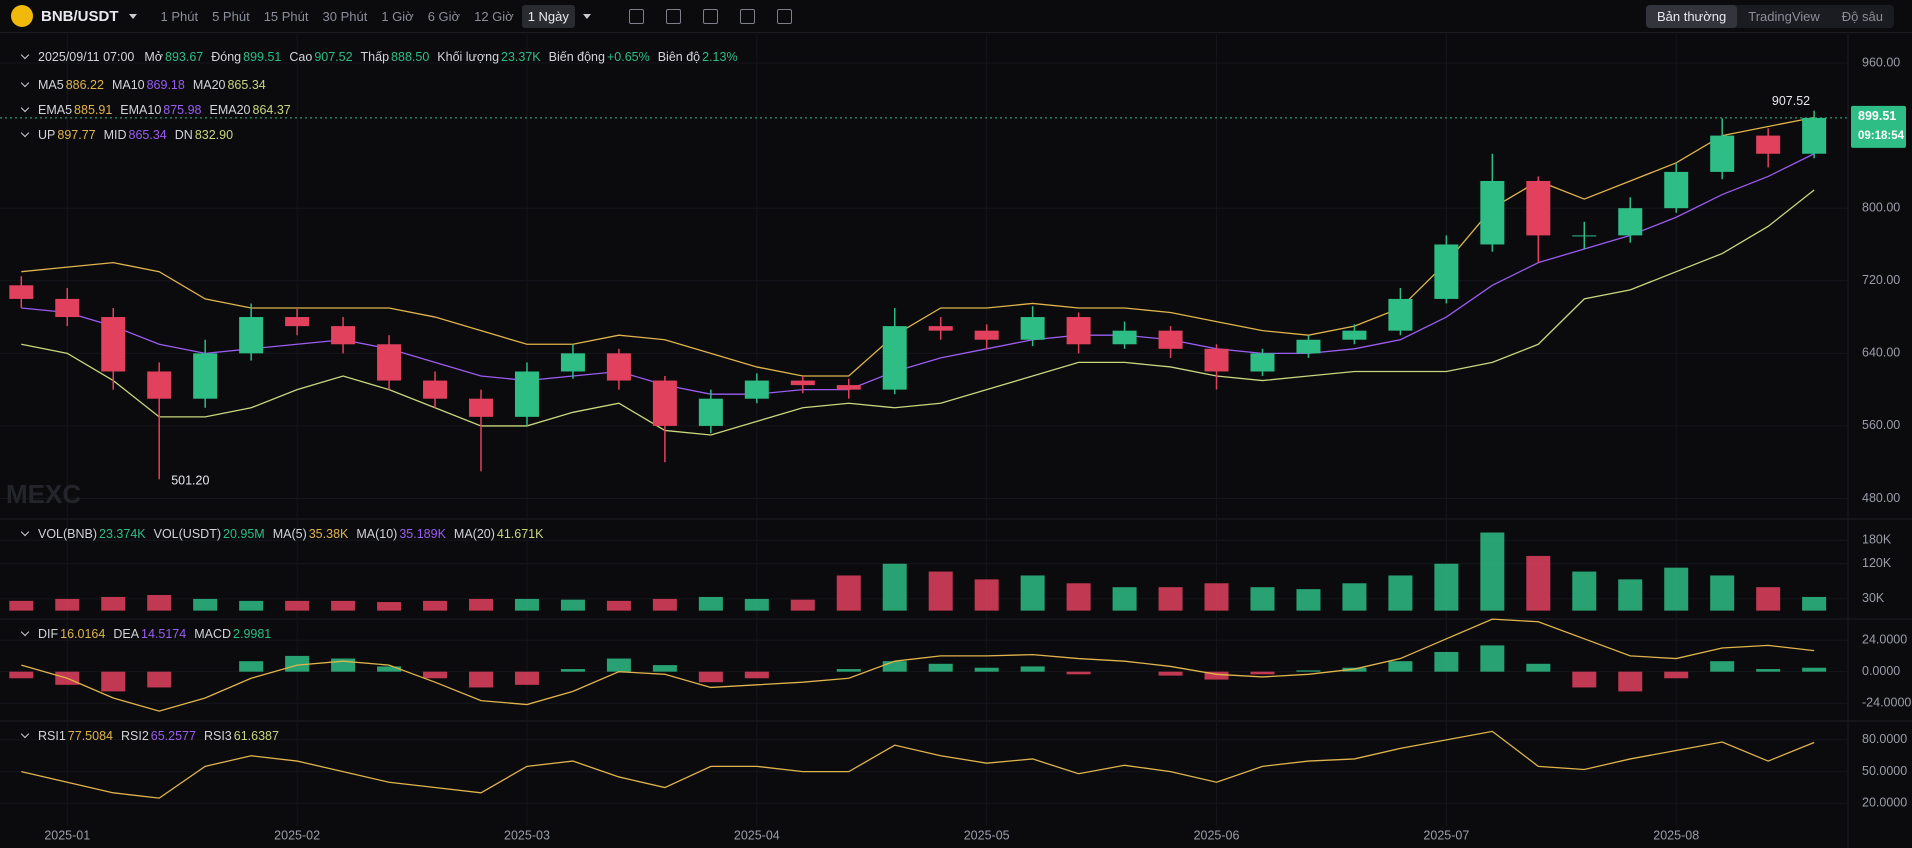  I want to click on view-button: Độ sâu, so click(1862, 16).